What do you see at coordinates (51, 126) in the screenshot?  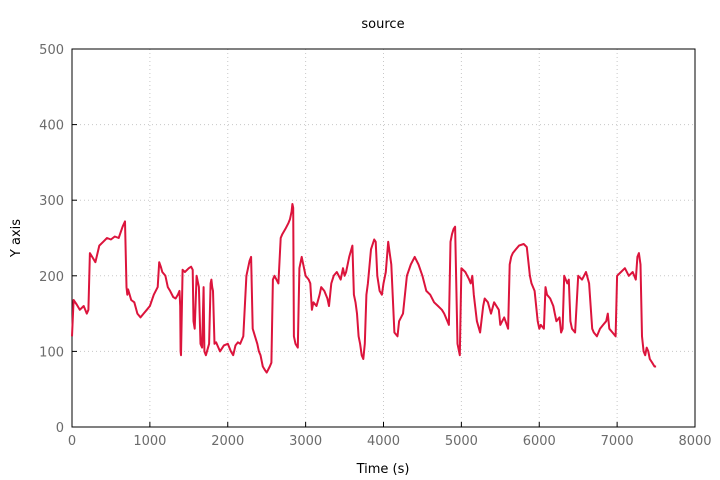 I see `y-tick-label: 400` at bounding box center [51, 126].